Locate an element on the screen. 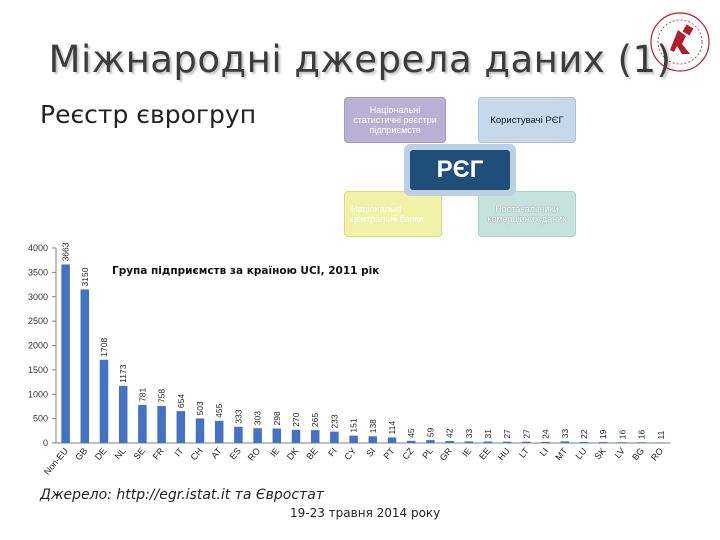 The image size is (720, 540). x-tick-label: SI is located at coordinates (370, 452).